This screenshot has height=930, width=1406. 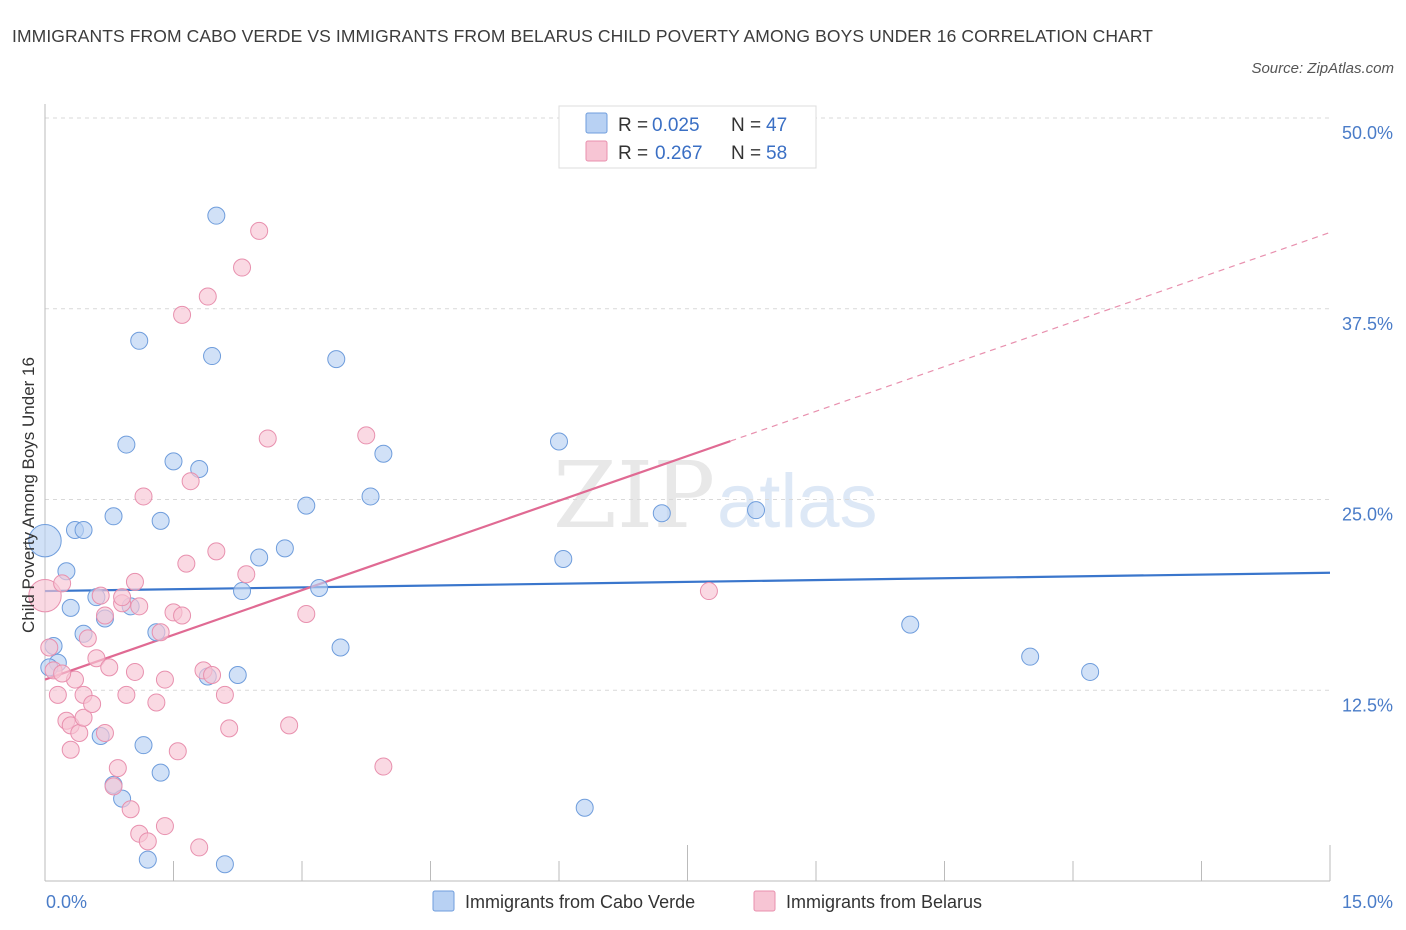 I want to click on watermark-atlas: atlas, so click(x=797, y=501).